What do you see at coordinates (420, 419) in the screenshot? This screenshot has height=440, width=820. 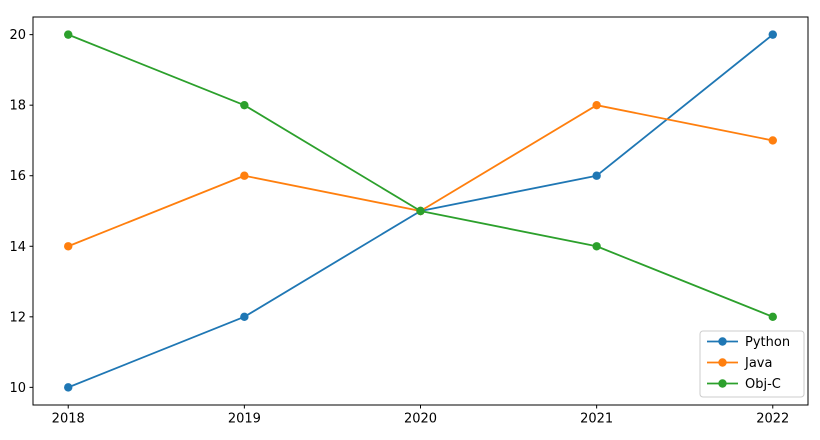 I see `x-tick-label: 2020` at bounding box center [420, 419].